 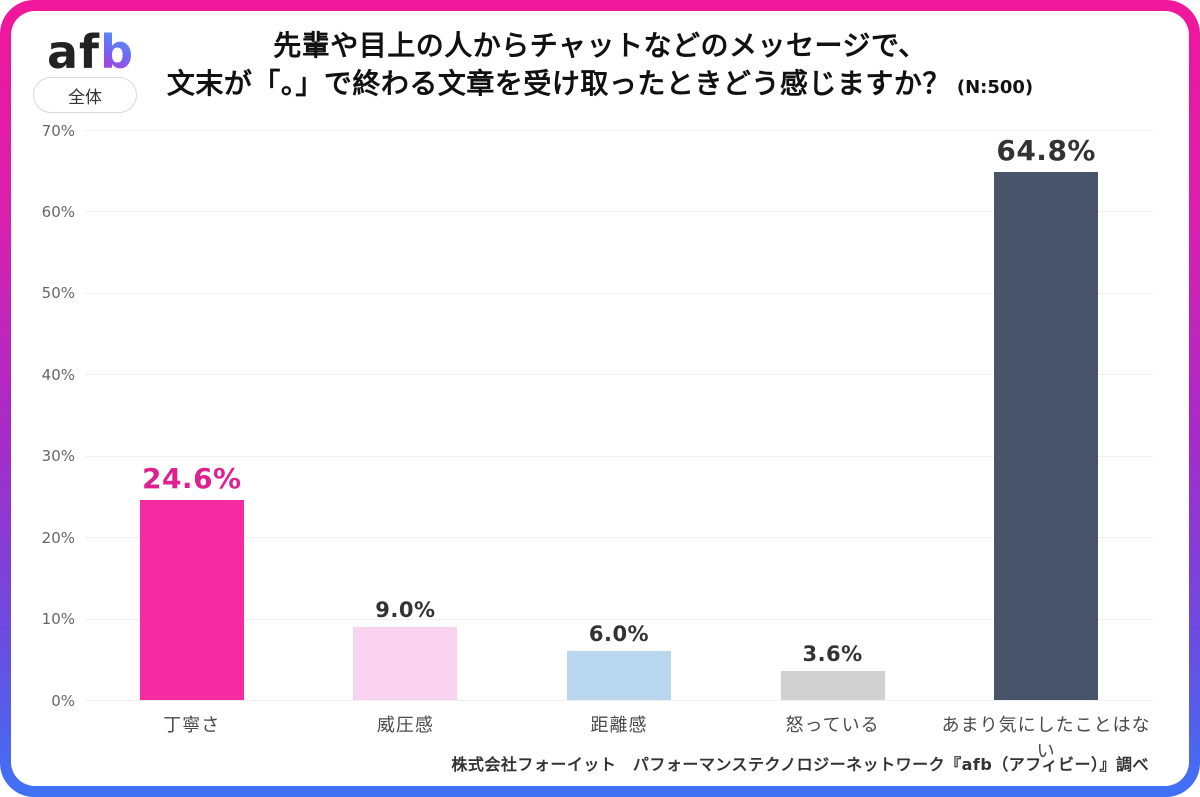 I want to click on x-axis-category-label: あまり気にしたことはない, so click(x=1046, y=738).